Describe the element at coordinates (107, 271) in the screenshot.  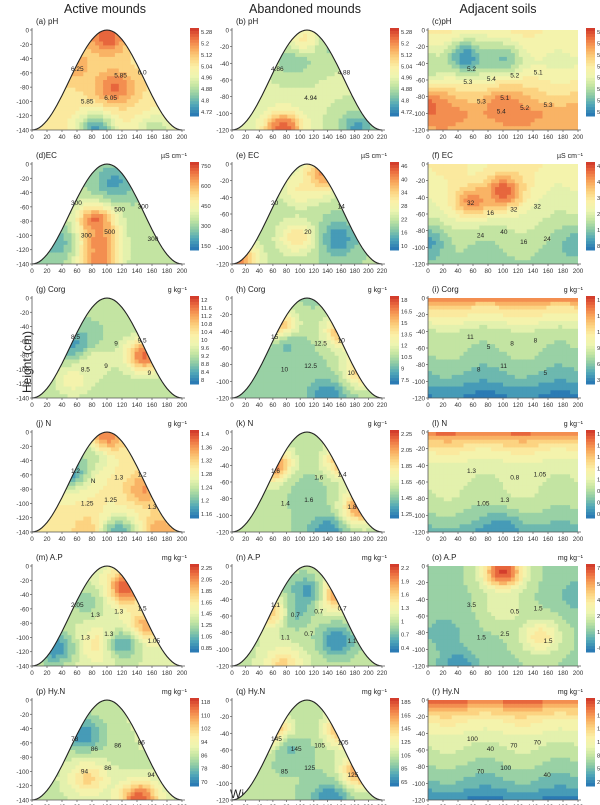
I see `x-tick-label: 100` at that location.